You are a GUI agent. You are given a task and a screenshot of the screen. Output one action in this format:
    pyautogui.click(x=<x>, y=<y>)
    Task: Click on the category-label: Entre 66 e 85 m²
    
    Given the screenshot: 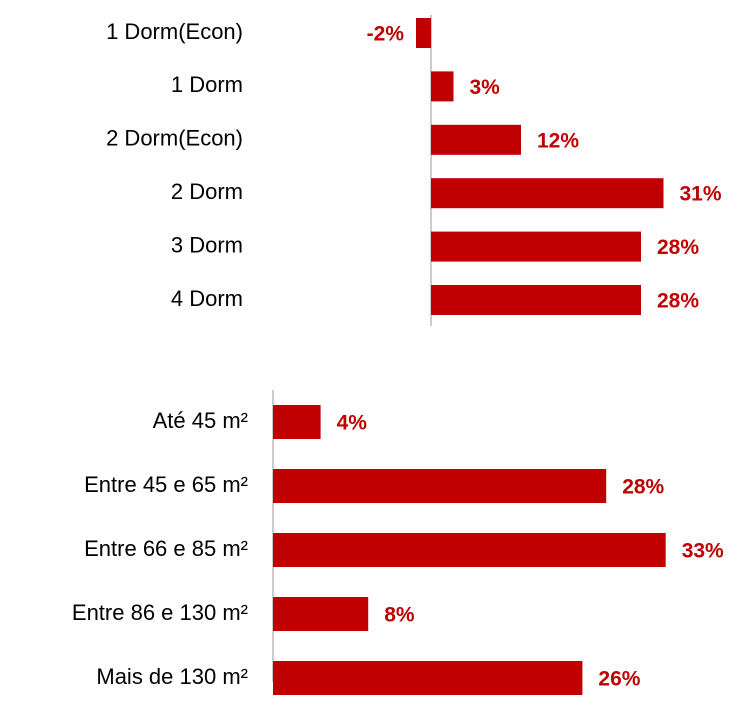 What is the action you would take?
    pyautogui.click(x=166, y=548)
    